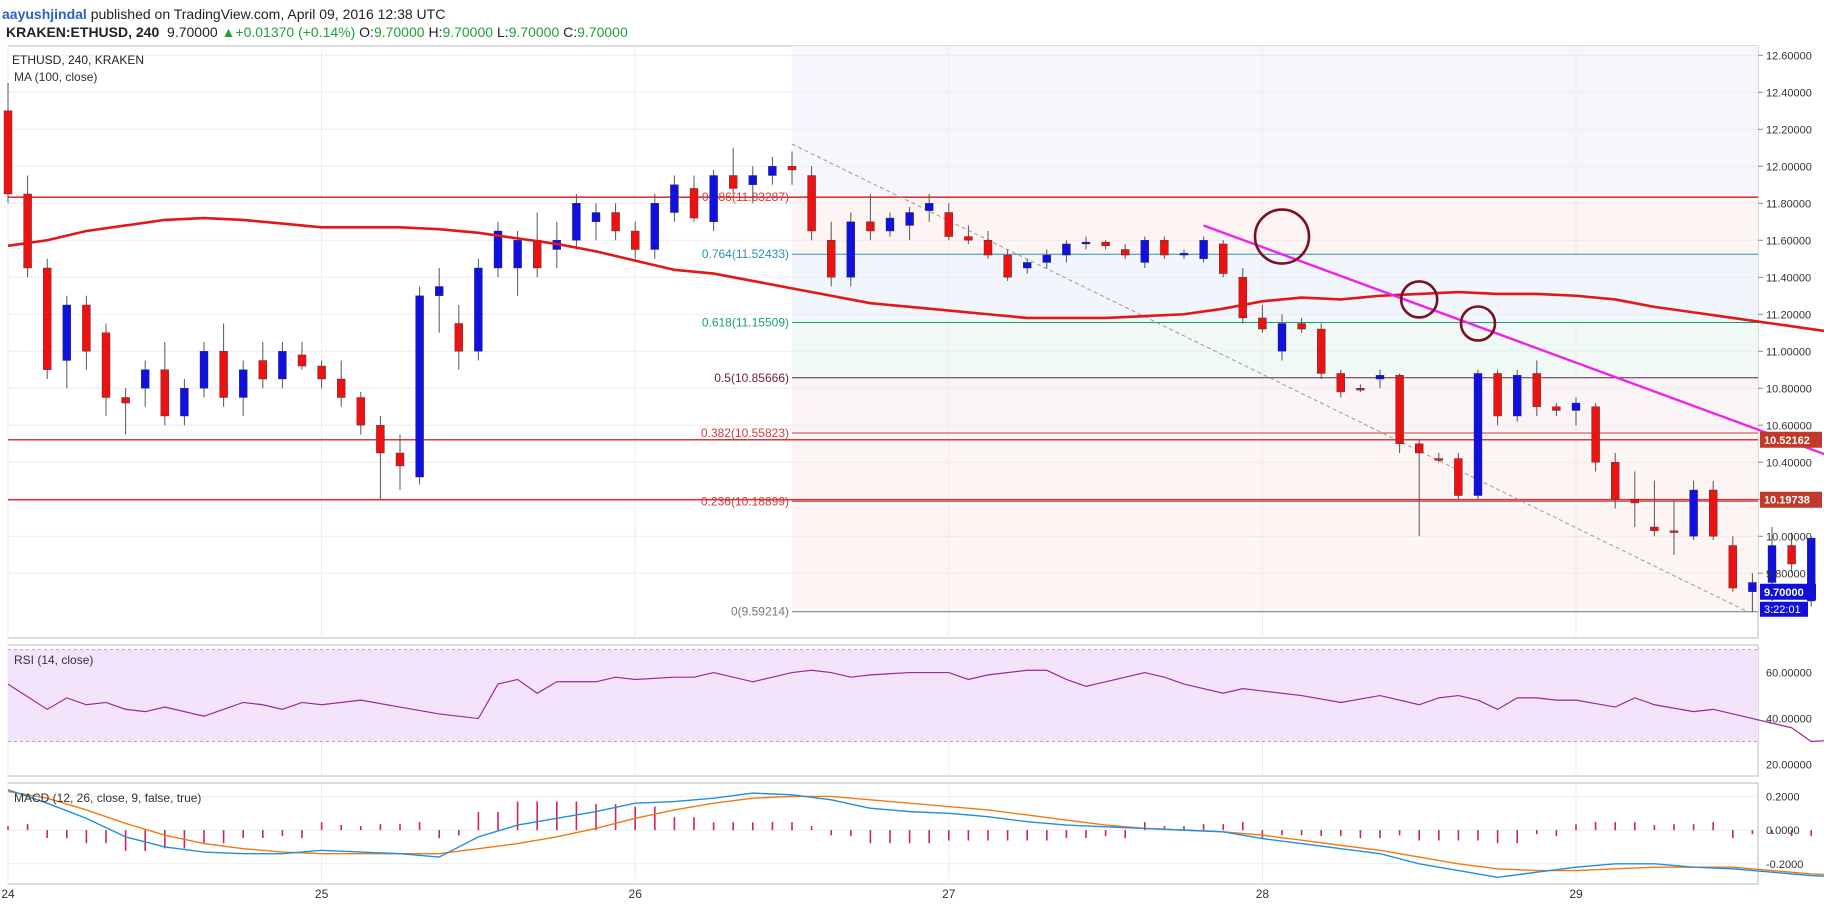  Describe the element at coordinates (1788, 204) in the screenshot. I see `y-tick-label: 11.80000` at that location.